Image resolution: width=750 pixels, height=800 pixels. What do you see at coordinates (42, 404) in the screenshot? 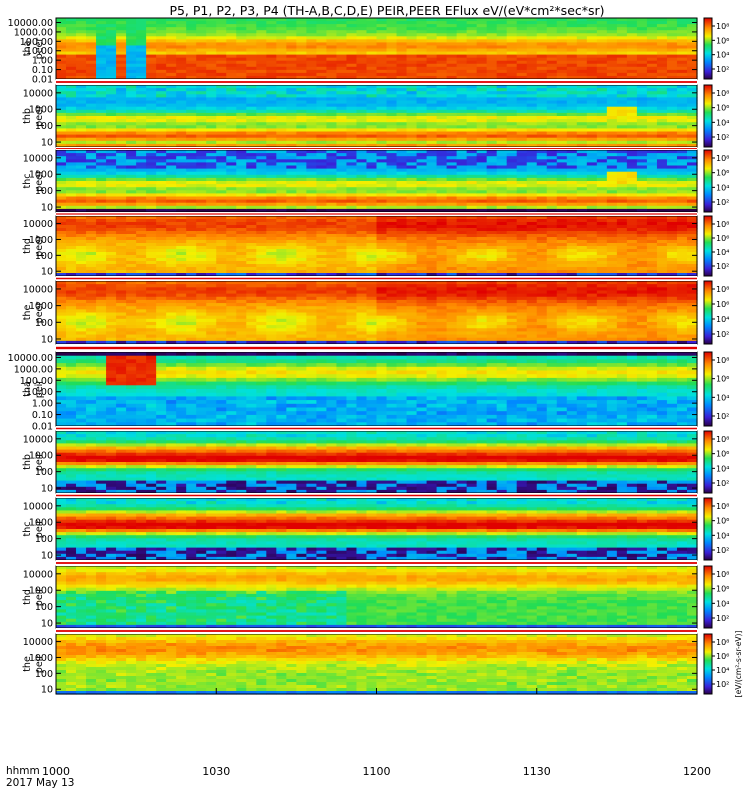
I see `y-tick-label: 1.00` at bounding box center [42, 404].